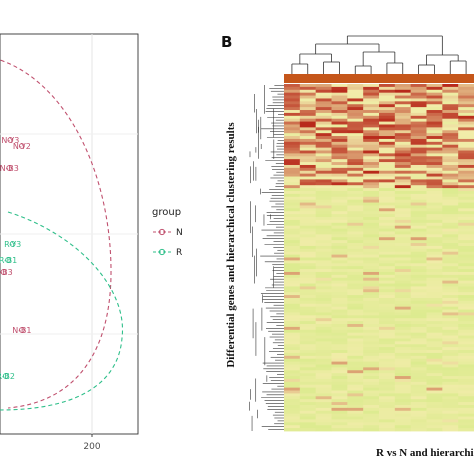  I want to click on point-label-n-y2: N-Y2, so click(22, 146).